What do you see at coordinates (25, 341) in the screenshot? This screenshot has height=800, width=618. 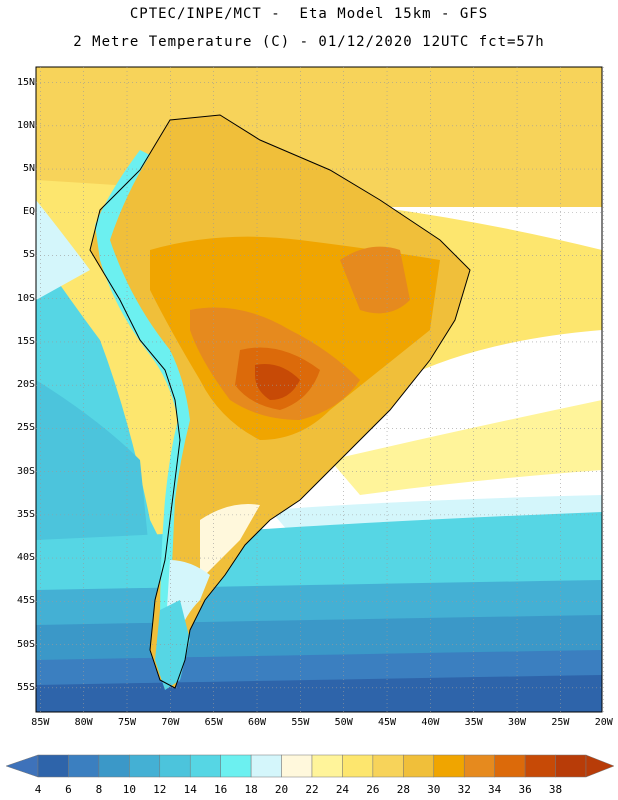 I see `lat-tick-label: 15S` at bounding box center [25, 341].